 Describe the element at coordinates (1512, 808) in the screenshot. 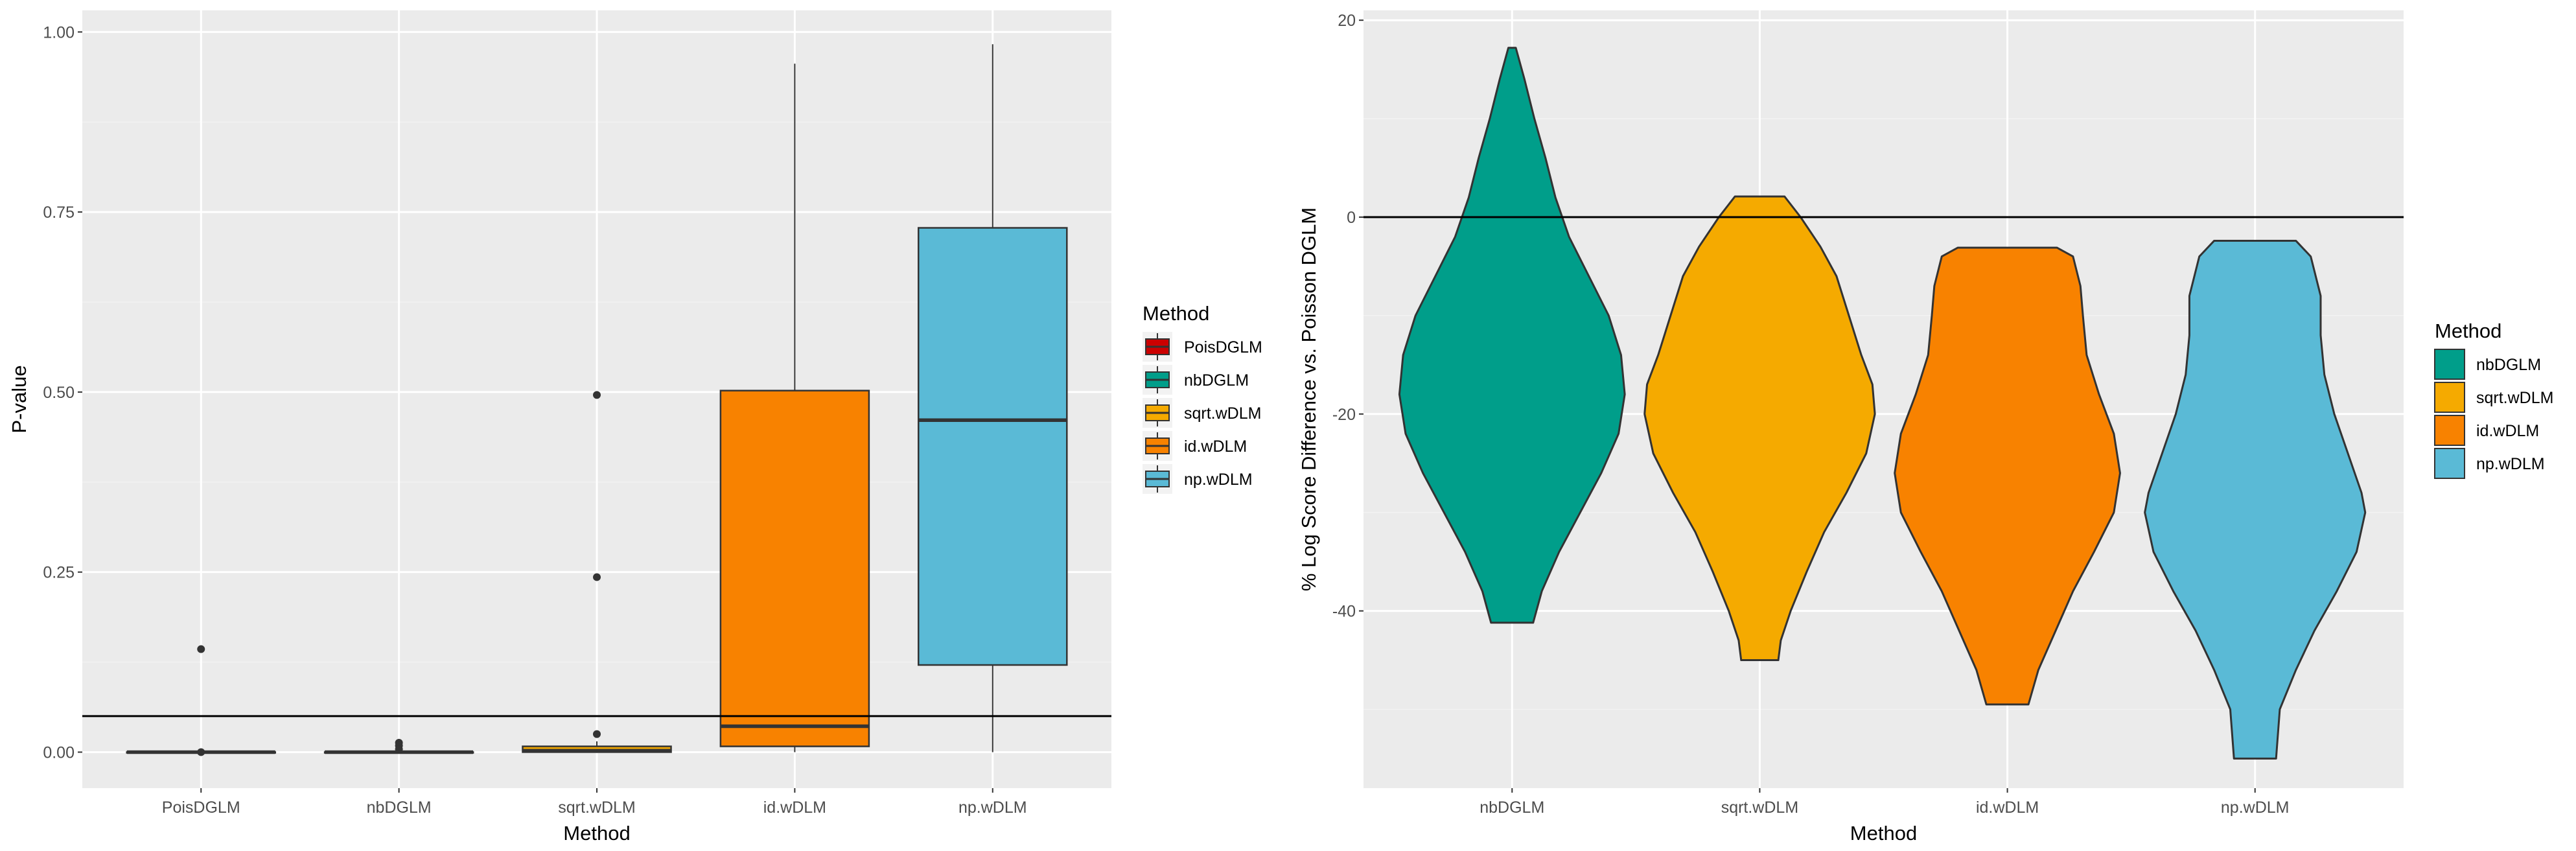

I see `violin-x-tick-label: nbDGLM` at that location.